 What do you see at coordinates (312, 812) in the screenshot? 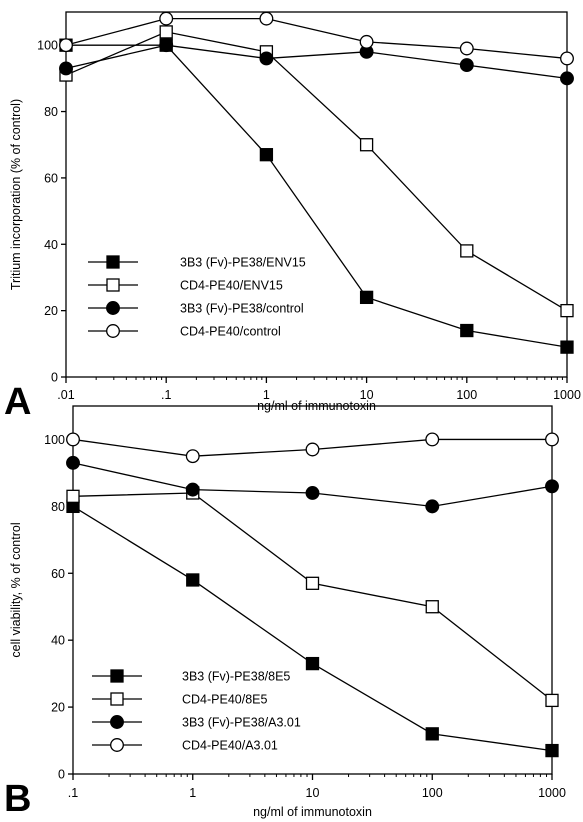
I see `x-axis-label: ng/ml of immunotoxin` at bounding box center [312, 812].